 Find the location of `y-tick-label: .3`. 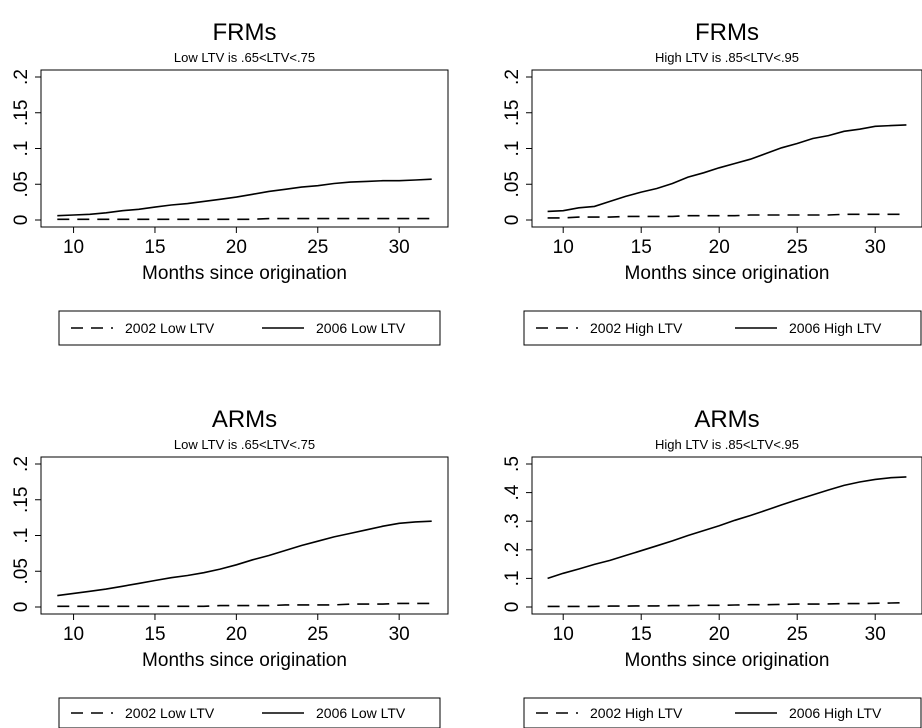

y-tick-label: .3 is located at coordinates (512, 521).